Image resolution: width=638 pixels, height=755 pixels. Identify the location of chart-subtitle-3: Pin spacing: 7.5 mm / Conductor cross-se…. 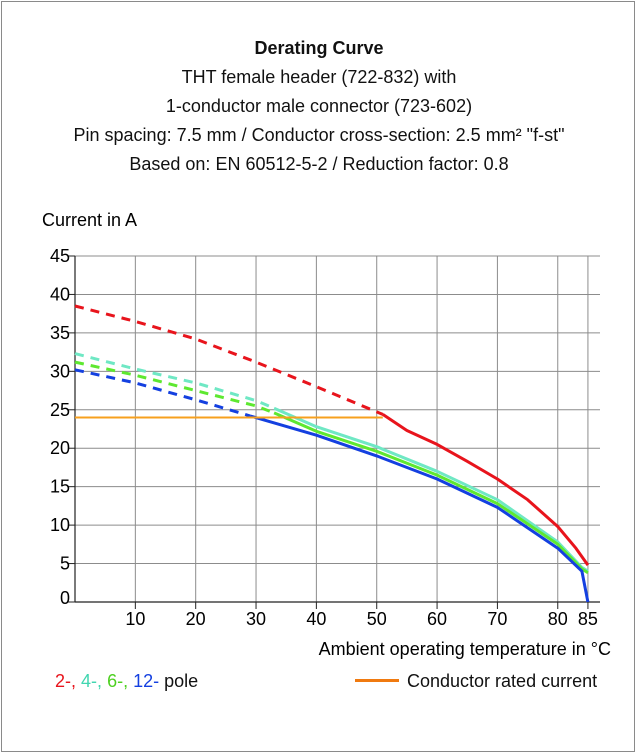
(319, 135).